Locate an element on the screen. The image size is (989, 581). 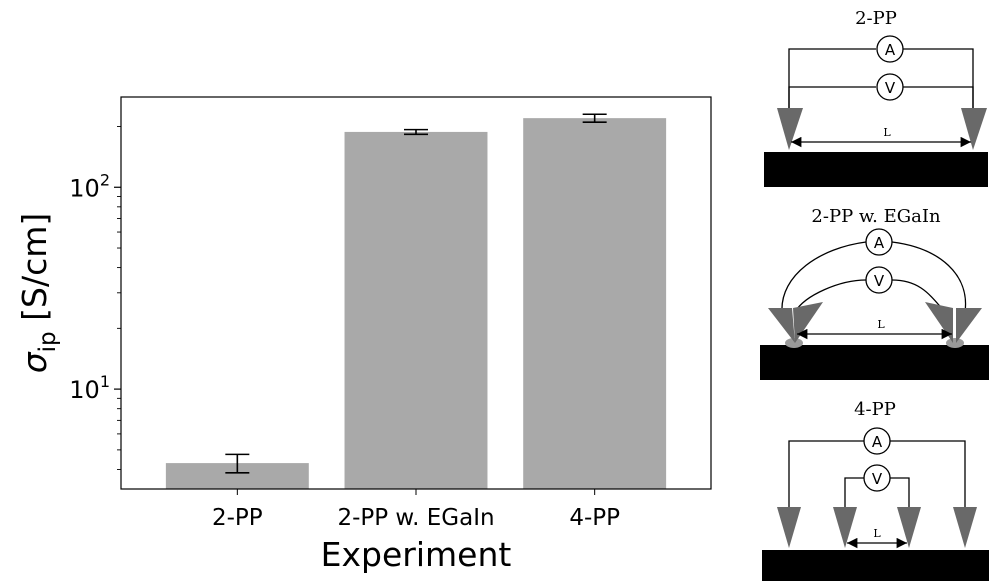
y-tick-label: 10² is located at coordinates (89, 186).